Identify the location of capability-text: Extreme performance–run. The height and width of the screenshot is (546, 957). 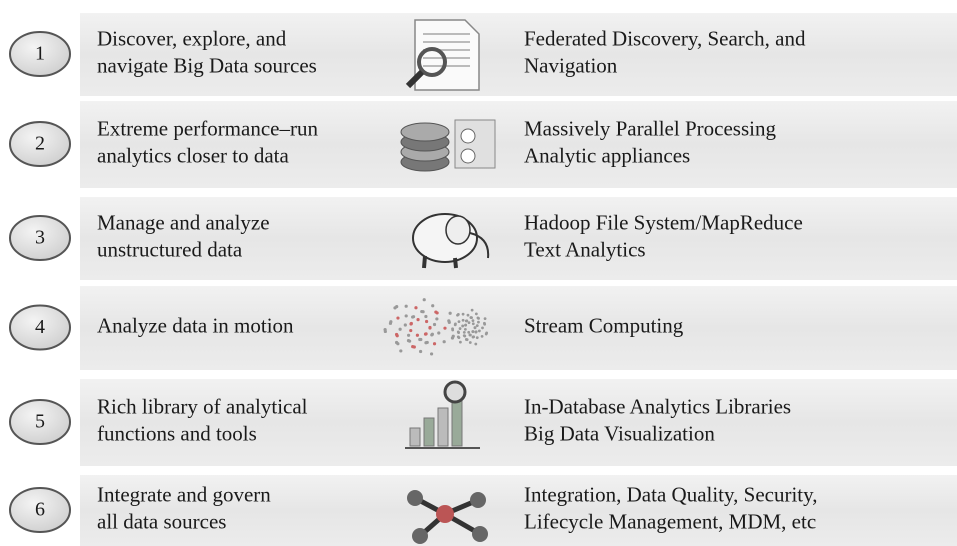
(207, 128).